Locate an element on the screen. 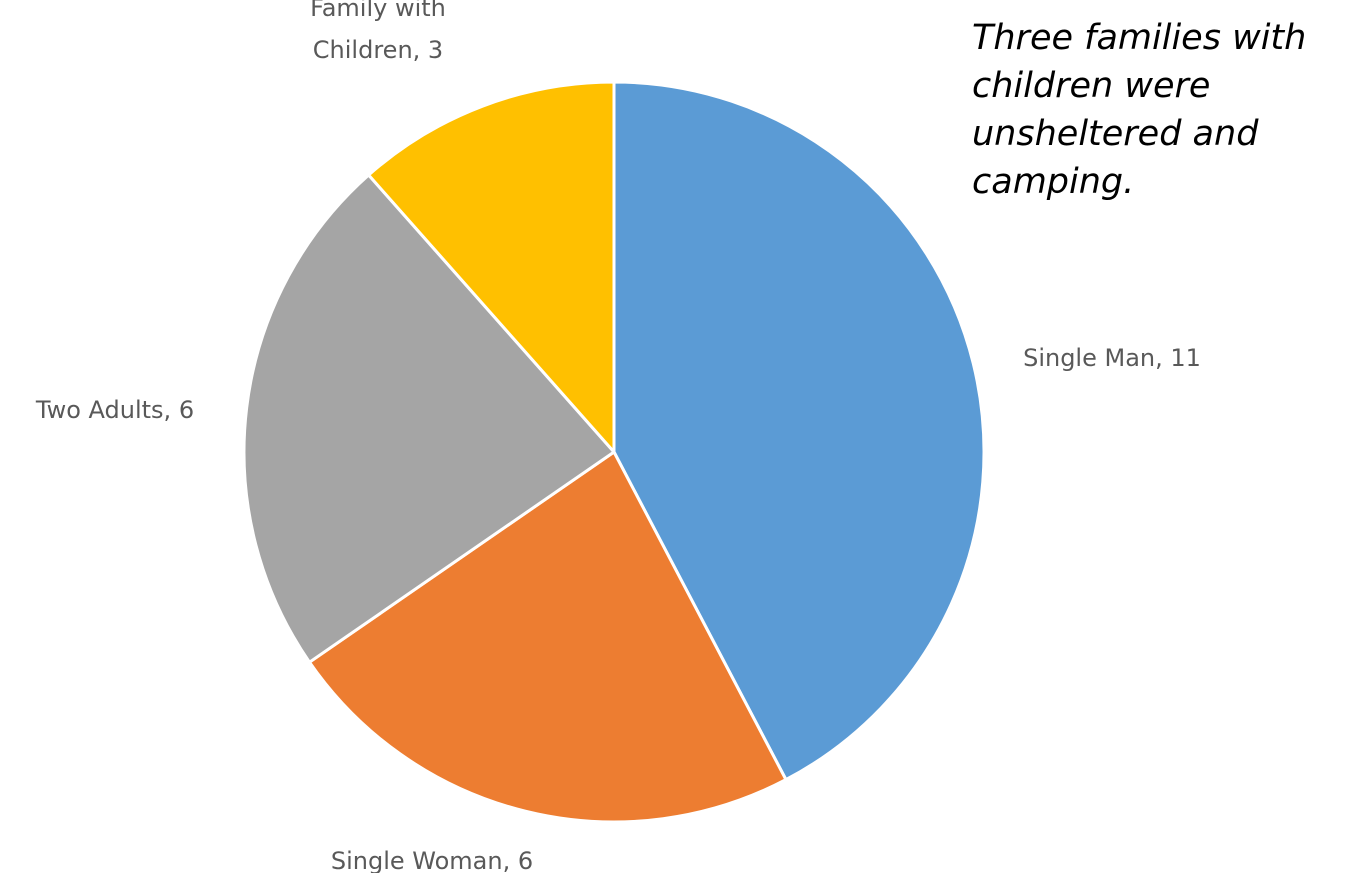  pie-label-family-with-children: Family with Children, 3 is located at coordinates (378, 32).